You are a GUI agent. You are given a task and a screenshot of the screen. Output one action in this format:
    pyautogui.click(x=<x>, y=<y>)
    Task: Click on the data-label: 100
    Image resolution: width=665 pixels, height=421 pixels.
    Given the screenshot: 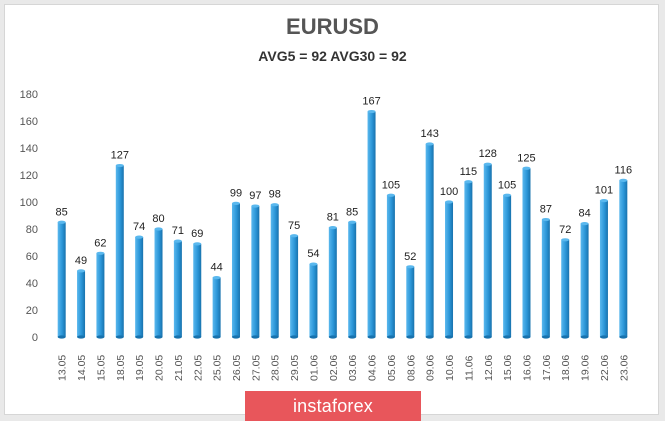 What is the action you would take?
    pyautogui.click(x=449, y=192)
    